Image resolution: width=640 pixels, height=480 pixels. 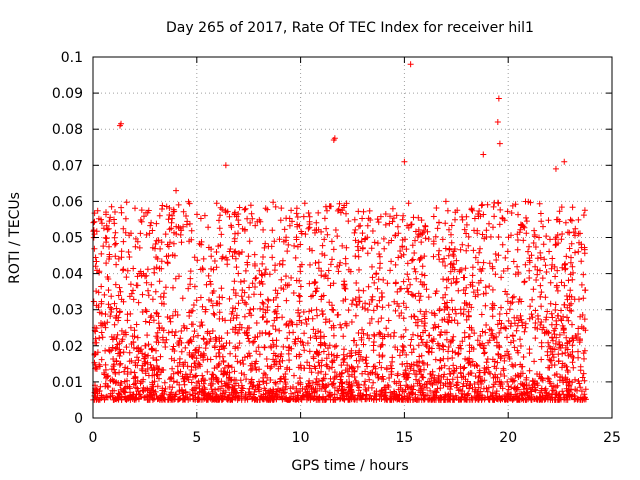 I want to click on y-tick-label: 0.09, so click(x=67, y=94).